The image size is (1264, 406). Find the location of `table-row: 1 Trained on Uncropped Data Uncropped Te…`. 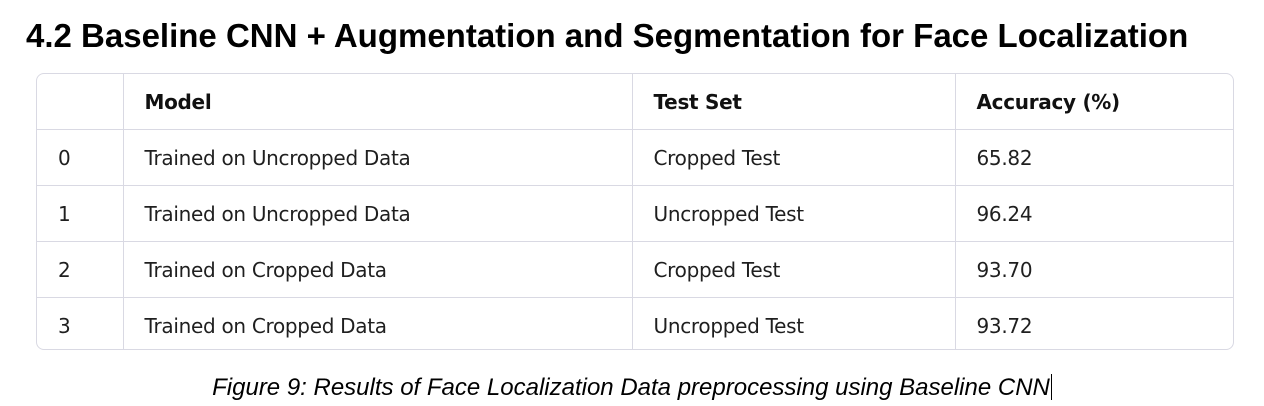

table-row: 1 Trained on Uncropped Data Uncropped Te… is located at coordinates (635, 213).